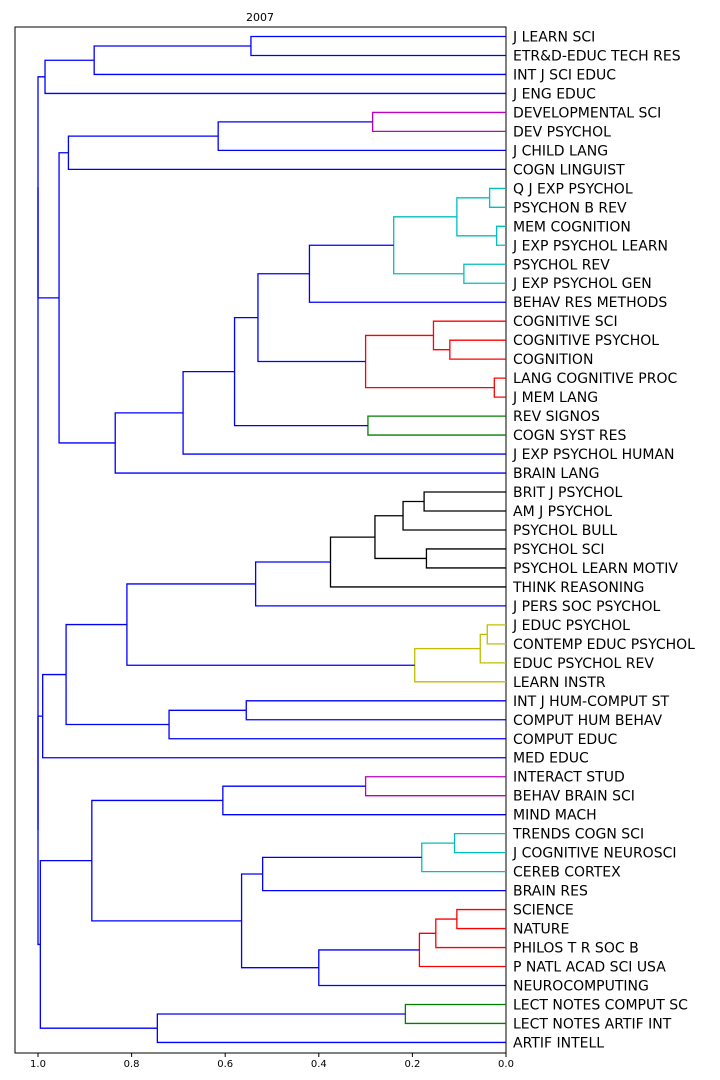 This screenshot has height=1080, width=720. I want to click on leaf-label-brain-res: BRAIN RES, so click(550, 892).